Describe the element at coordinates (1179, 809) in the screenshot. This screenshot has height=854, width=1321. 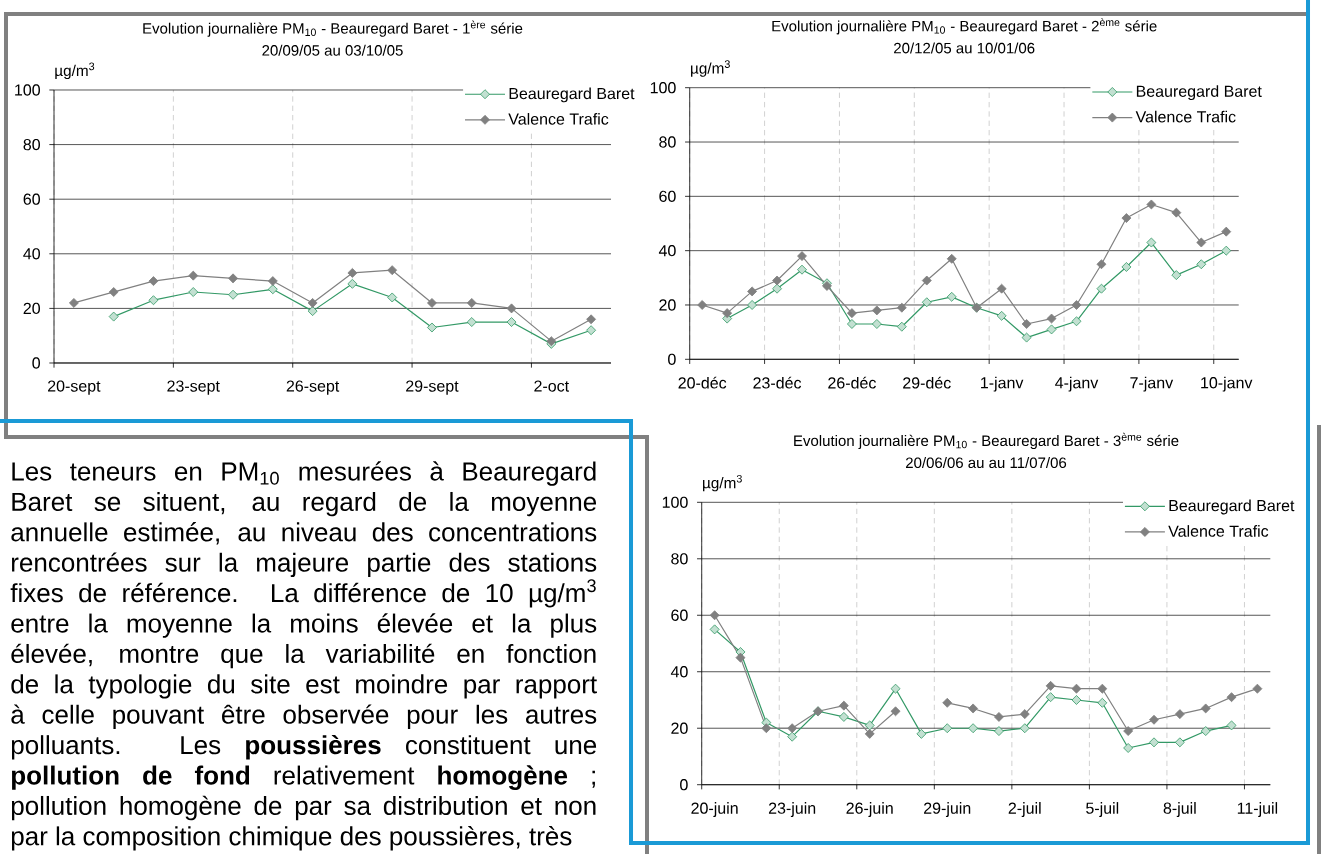
I see `x-tick-label: 8-juil` at that location.